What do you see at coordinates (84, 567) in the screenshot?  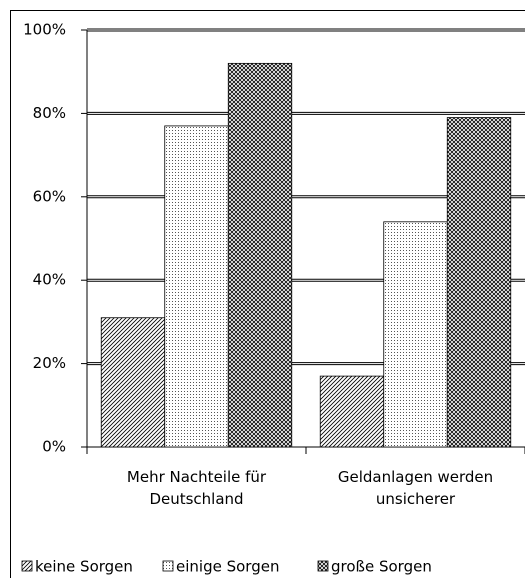 I see `legend-label: keine Sorgen` at bounding box center [84, 567].